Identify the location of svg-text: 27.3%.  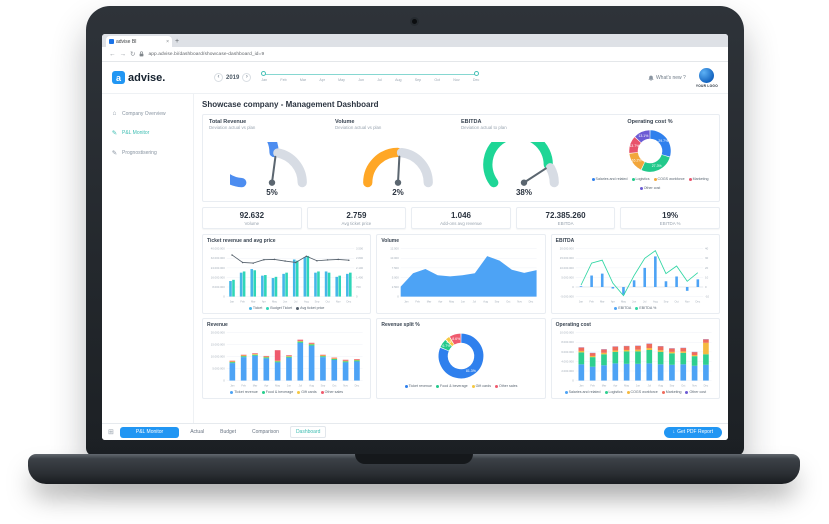
(657, 166).